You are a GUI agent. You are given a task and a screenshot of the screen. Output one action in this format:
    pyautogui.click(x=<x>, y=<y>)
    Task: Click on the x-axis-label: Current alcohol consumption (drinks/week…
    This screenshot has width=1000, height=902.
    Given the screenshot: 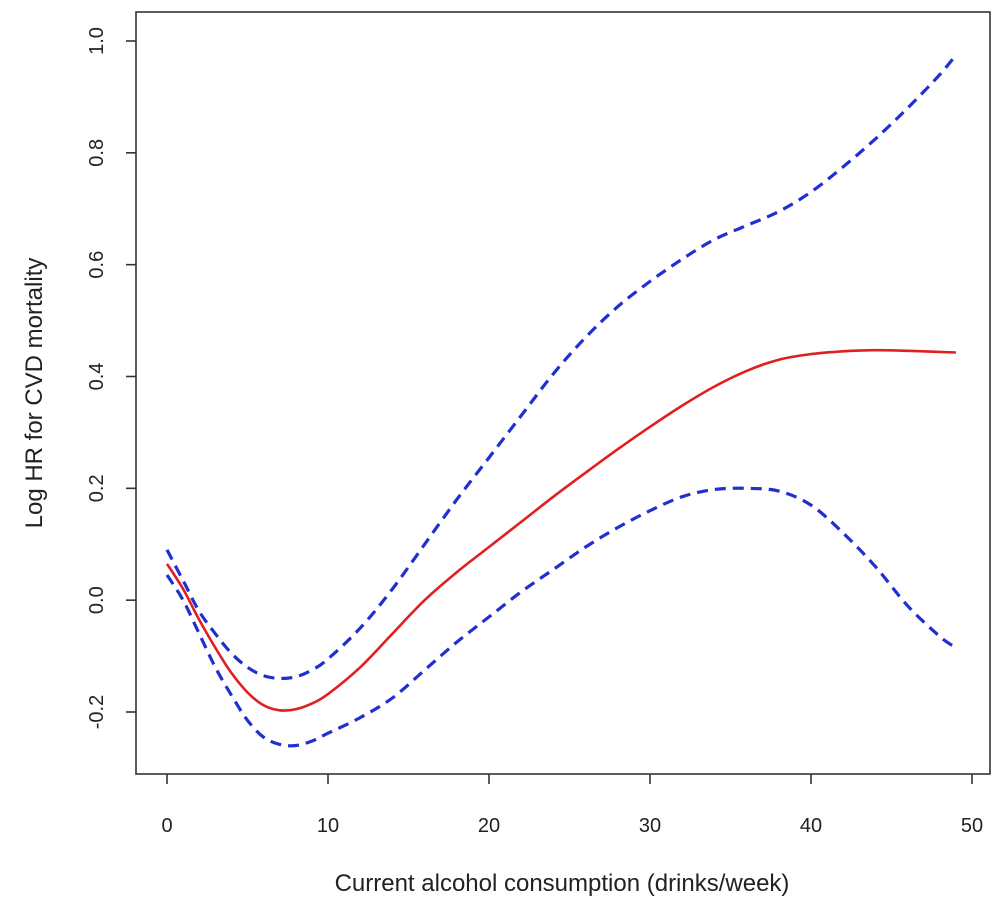 What is the action you would take?
    pyautogui.click(x=562, y=883)
    